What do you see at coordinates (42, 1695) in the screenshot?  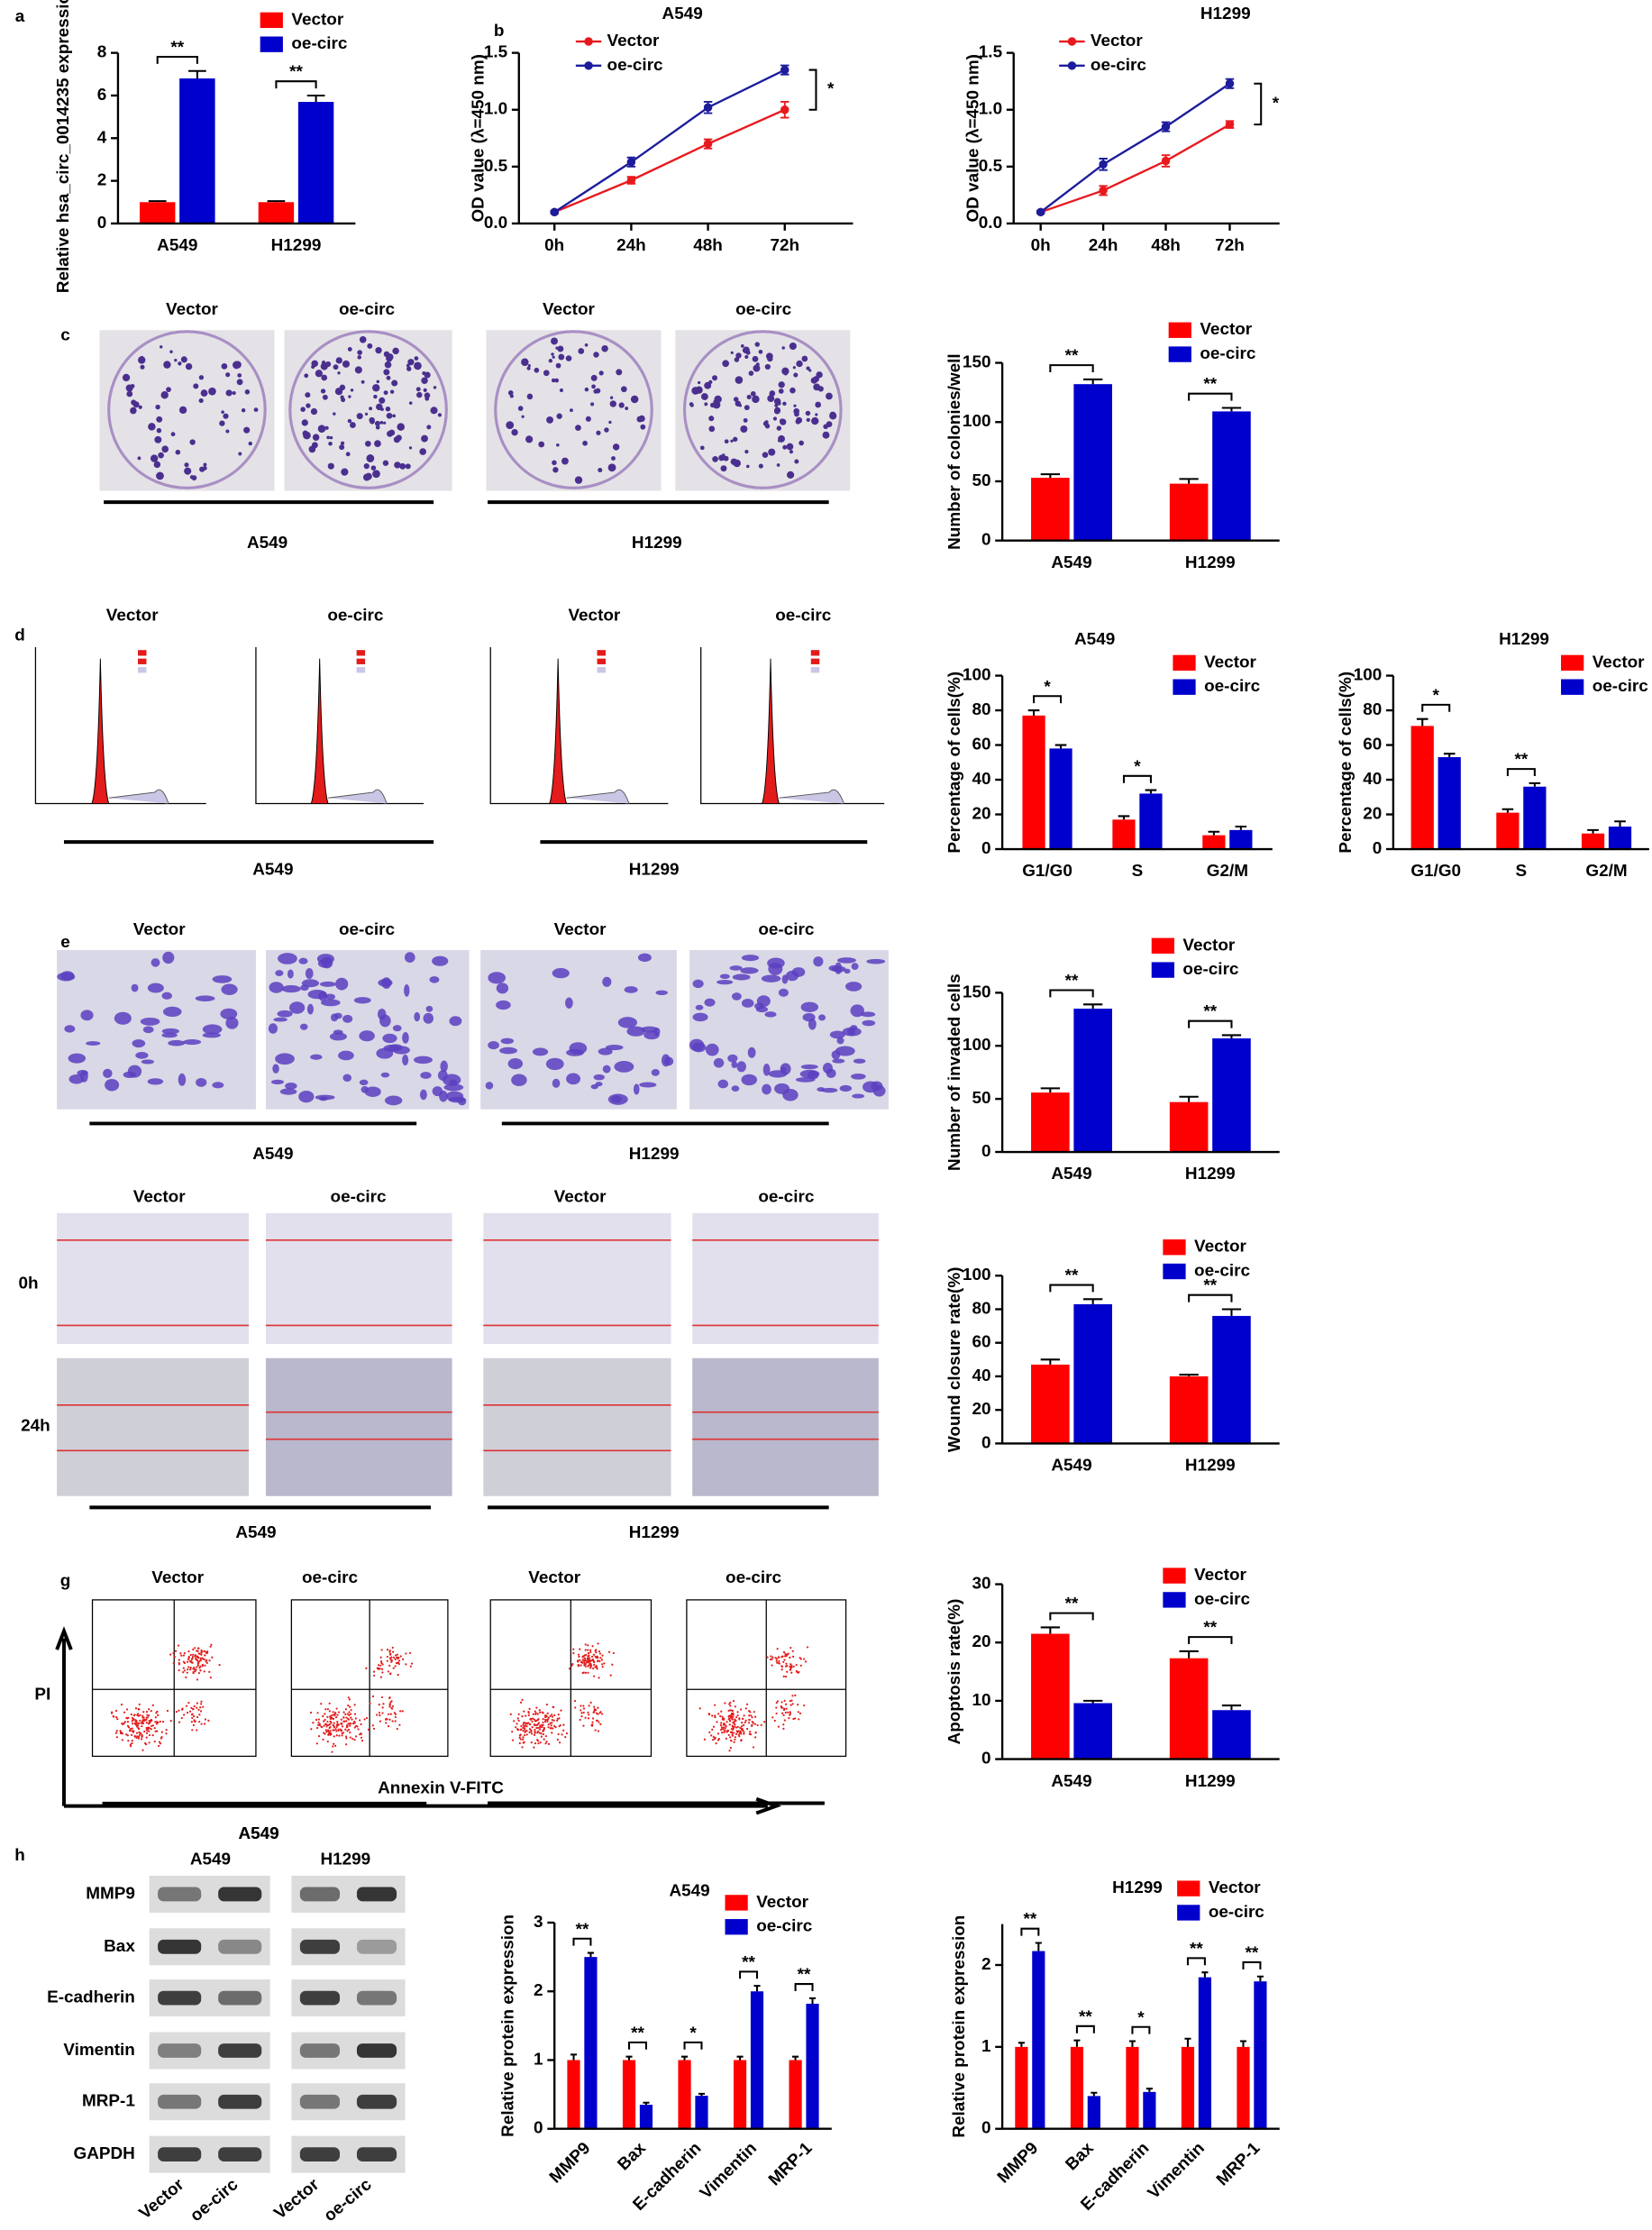 I see `axis-label: PI` at bounding box center [42, 1695].